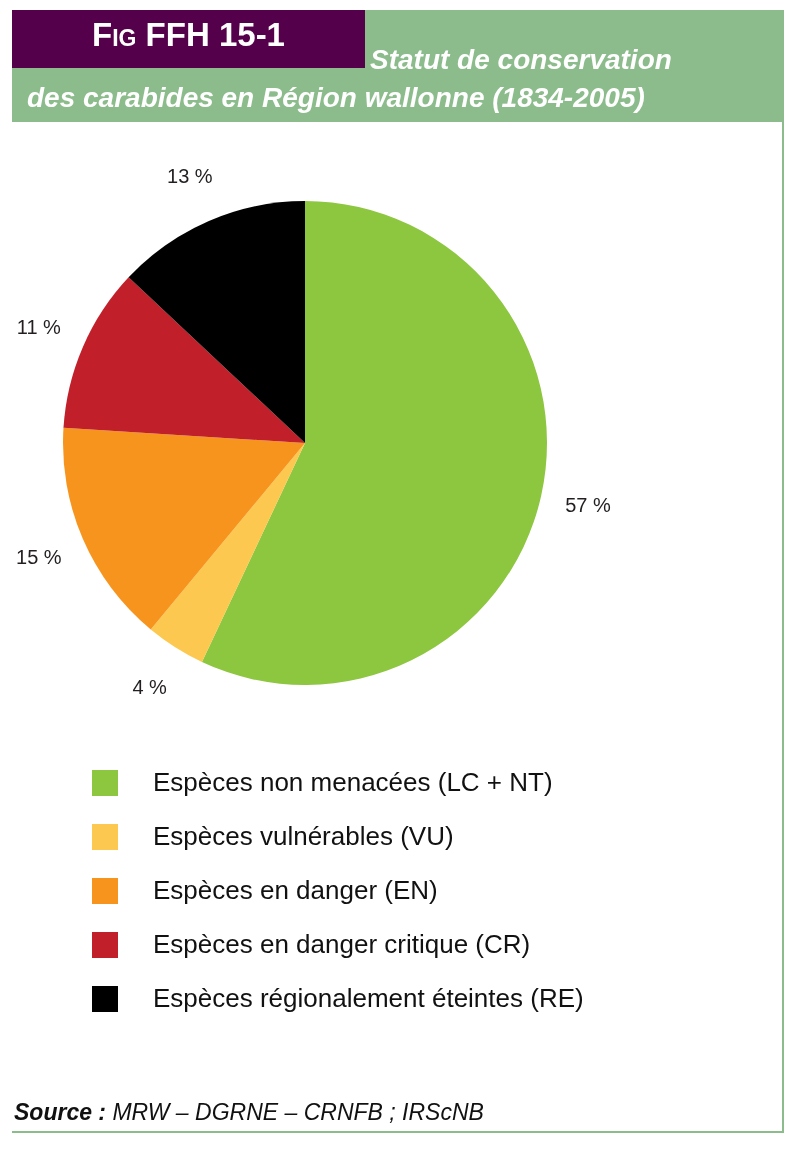 The height and width of the screenshot is (1164, 800). Describe the element at coordinates (295, 890) in the screenshot. I see `legend-label: Espèces en danger (EN)` at that location.